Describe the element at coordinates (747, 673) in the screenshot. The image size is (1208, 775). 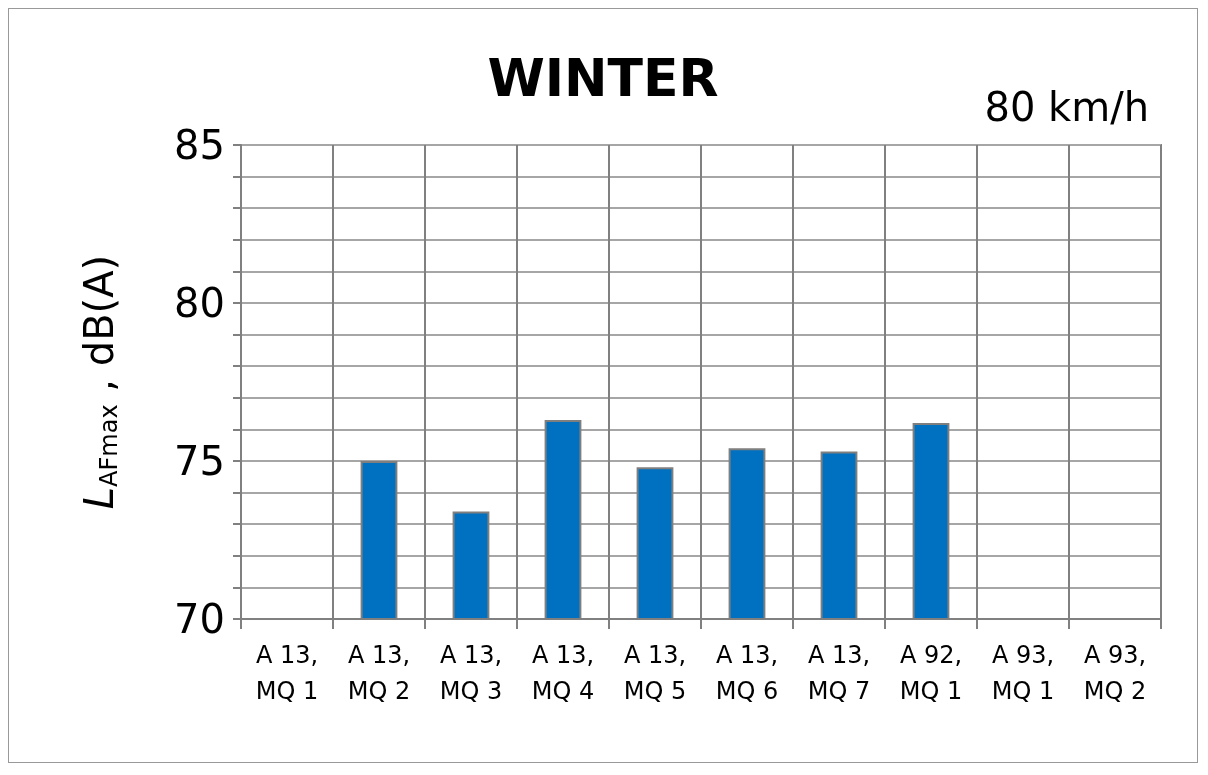
I see `x-tick-label: A 13, MQ 6` at that location.